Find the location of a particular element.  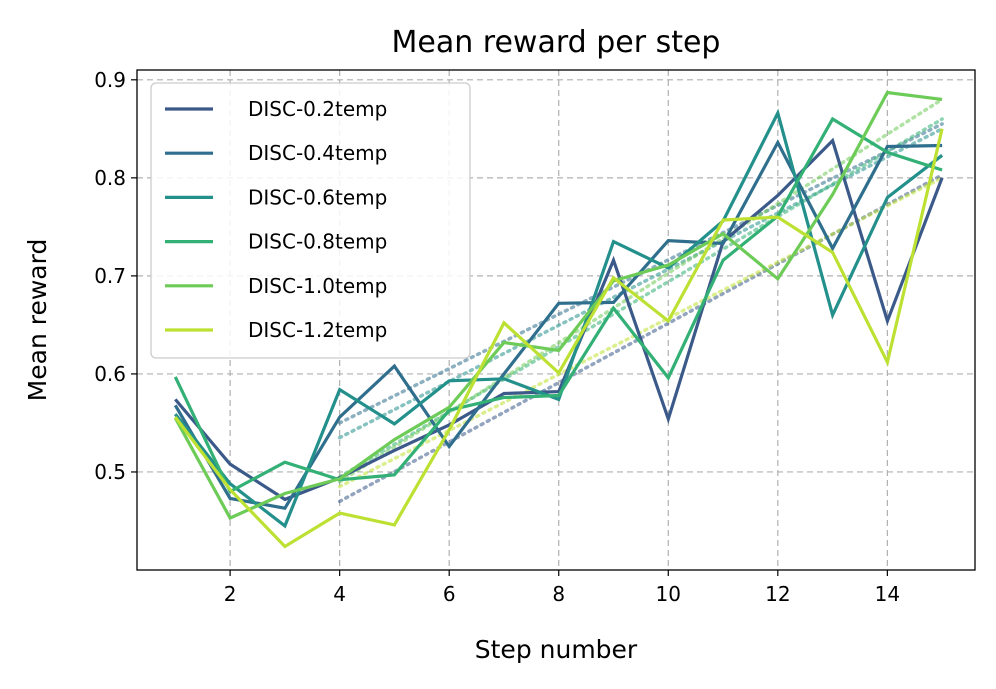

y-tick-label: 0.7 is located at coordinates (110, 276).